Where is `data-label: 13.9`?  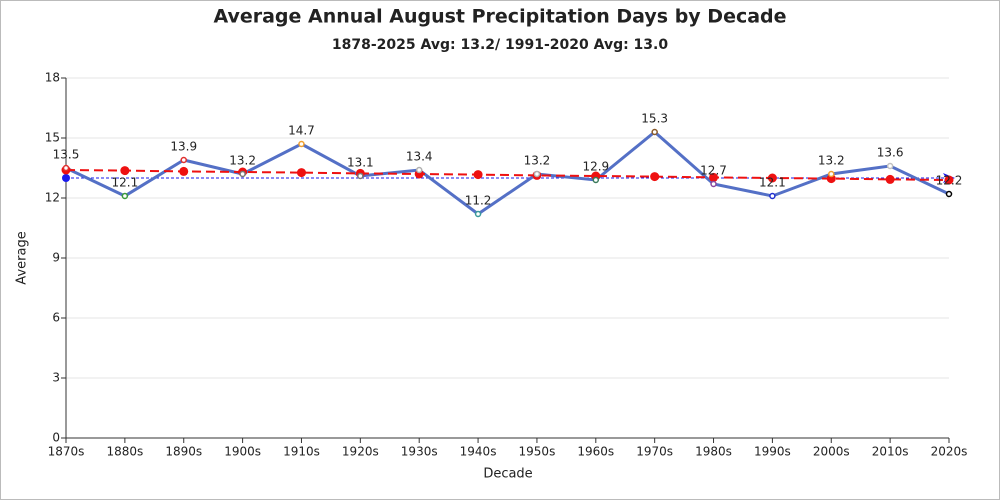
data-label: 13.9 is located at coordinates (183, 147).